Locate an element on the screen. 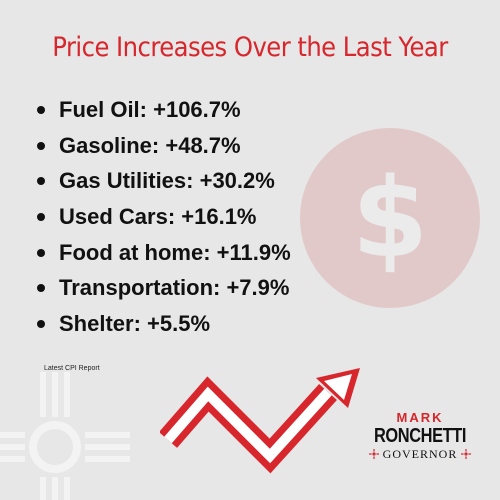 This screenshot has height=500, width=500. campaign-logo: MARK RONCHETTI GOVERNOR is located at coordinates (420, 435).